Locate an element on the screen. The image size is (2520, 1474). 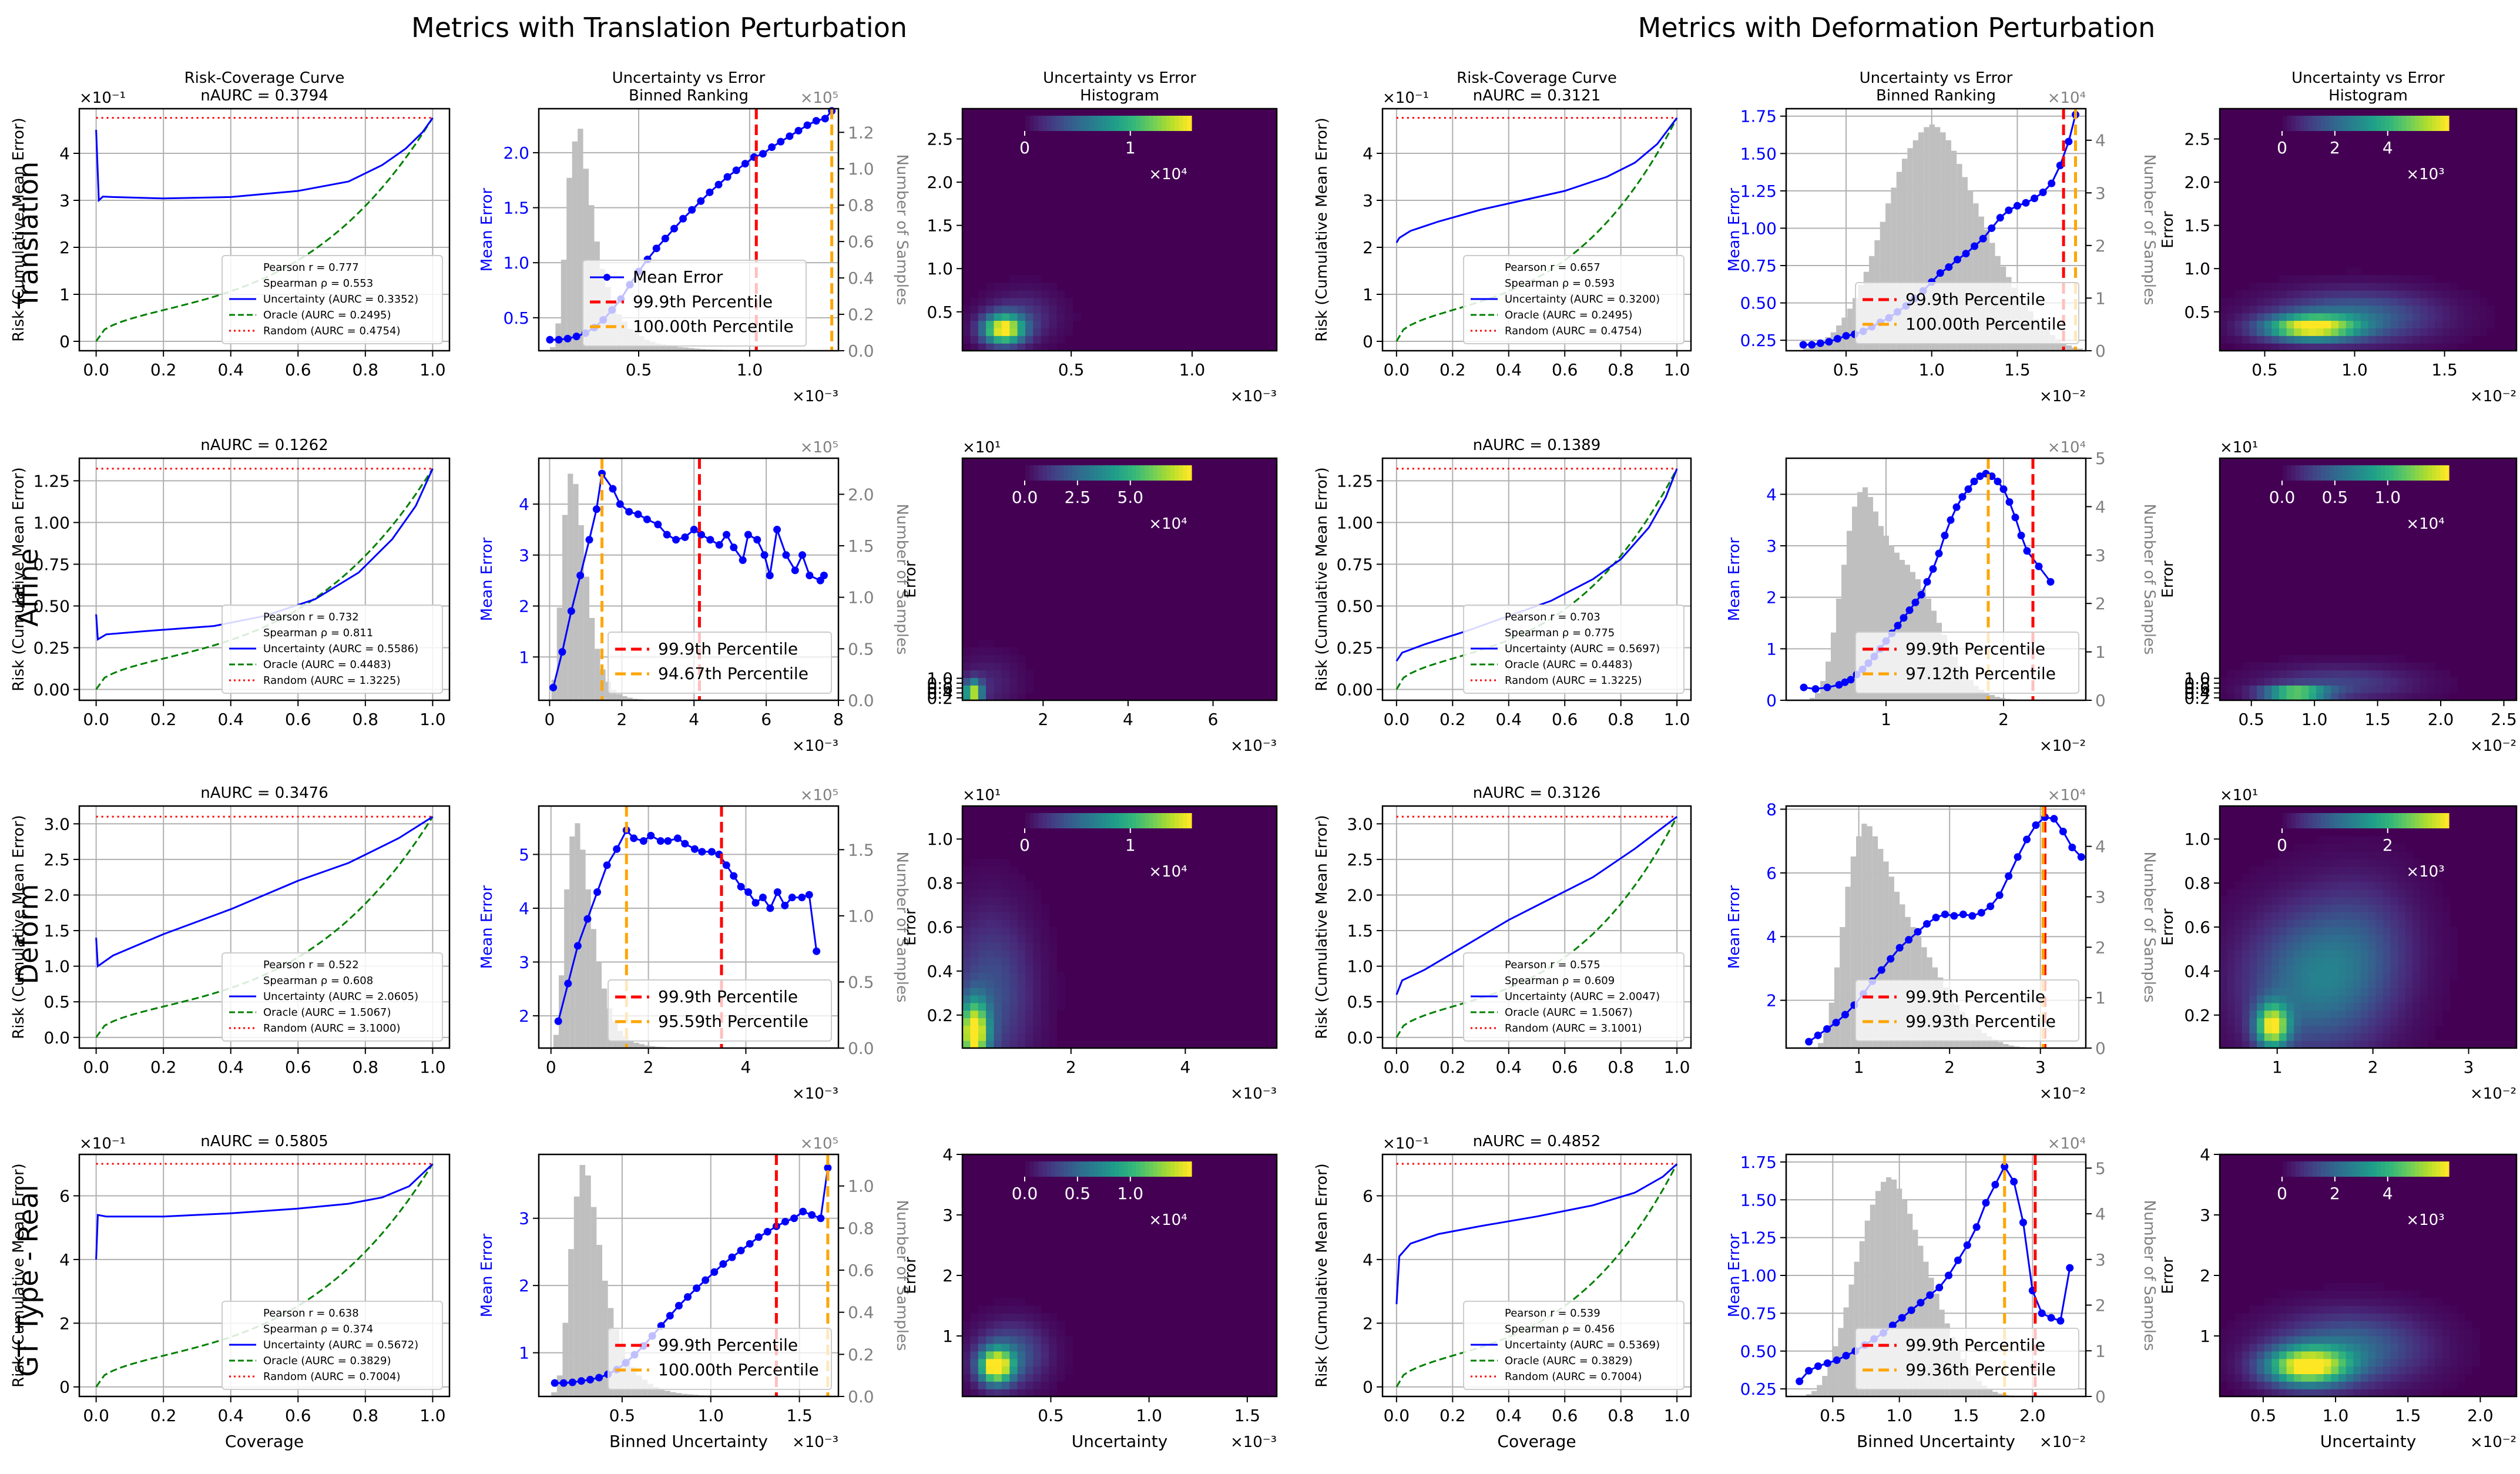
x-tick-label-3: 0.6 is located at coordinates (1565, 1067).